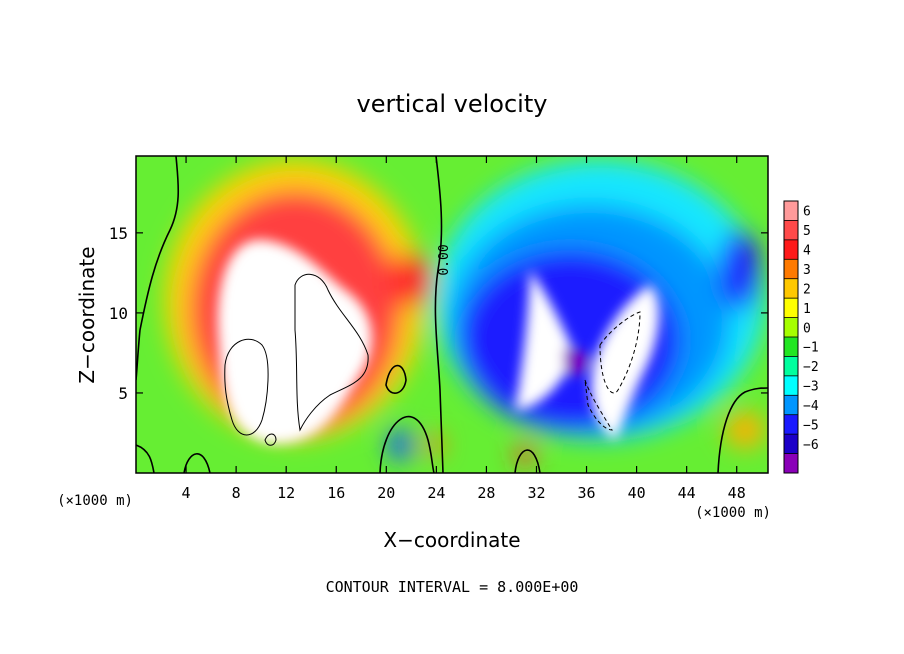  What do you see at coordinates (436, 493) in the screenshot?
I see `x-tick-label: 24` at bounding box center [436, 493].